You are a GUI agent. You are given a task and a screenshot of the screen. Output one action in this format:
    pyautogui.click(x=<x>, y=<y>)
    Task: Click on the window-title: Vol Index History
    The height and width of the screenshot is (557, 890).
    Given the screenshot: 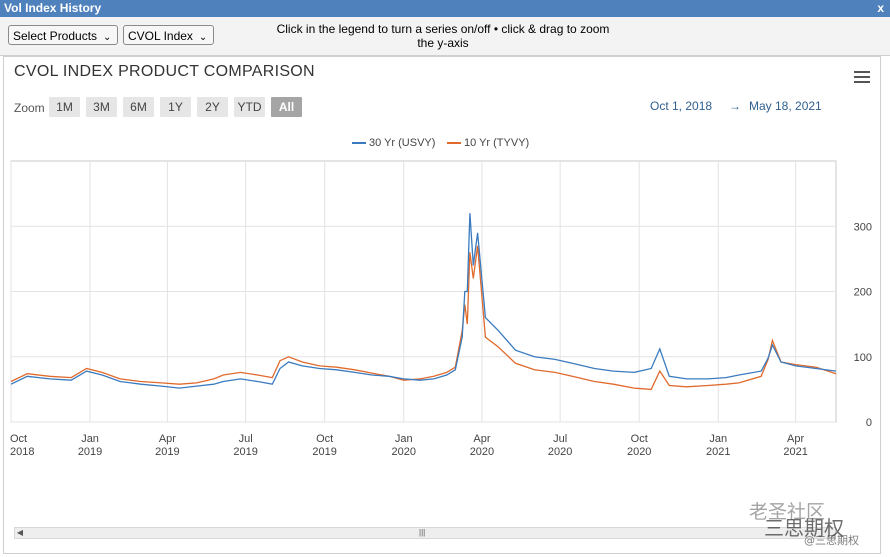 What is the action you would take?
    pyautogui.click(x=53, y=8)
    